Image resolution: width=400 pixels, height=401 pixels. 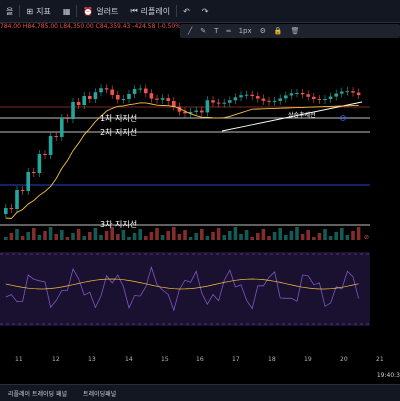 I want to click on text-tool-icon: T, so click(x=216, y=31).